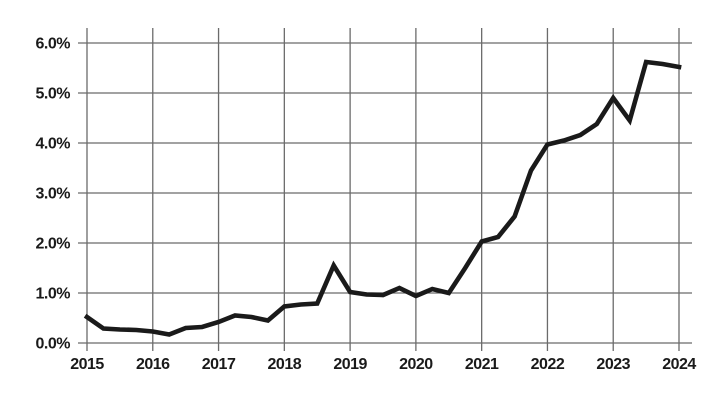  What do you see at coordinates (53, 94) in the screenshot?
I see `y-tick-label: 5.0%` at bounding box center [53, 94].